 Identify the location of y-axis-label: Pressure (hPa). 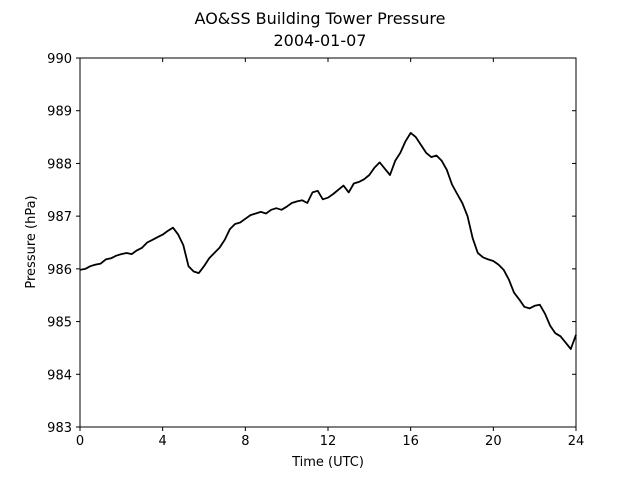
(31, 241).